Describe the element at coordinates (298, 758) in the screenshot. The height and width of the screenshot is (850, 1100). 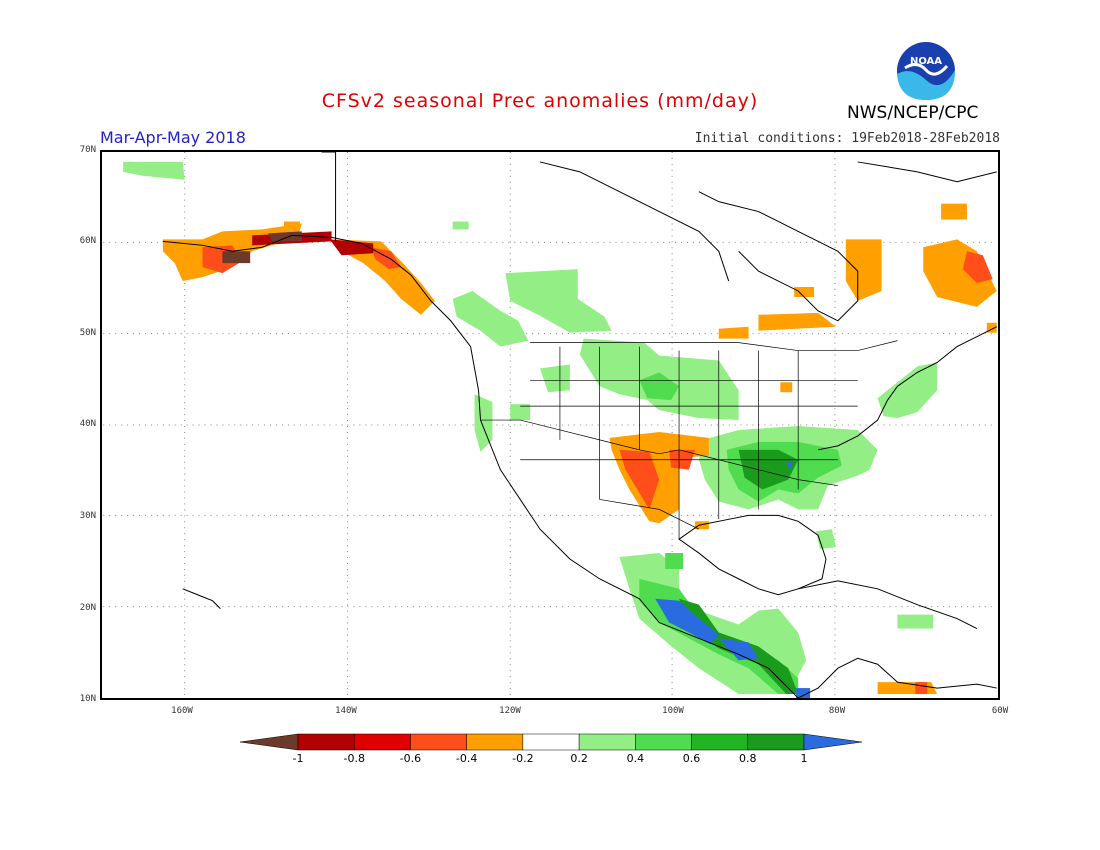
I see `colorbar-tick-label: -1` at that location.